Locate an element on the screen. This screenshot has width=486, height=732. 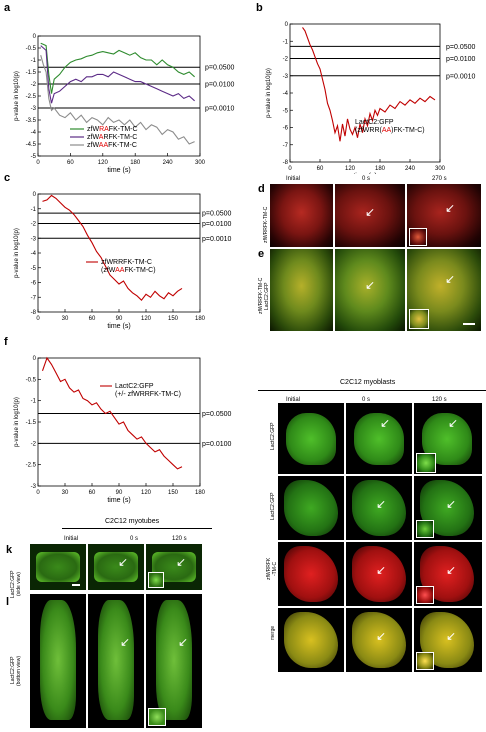
col-label-270s: 270 s is located at coordinates (439, 179).